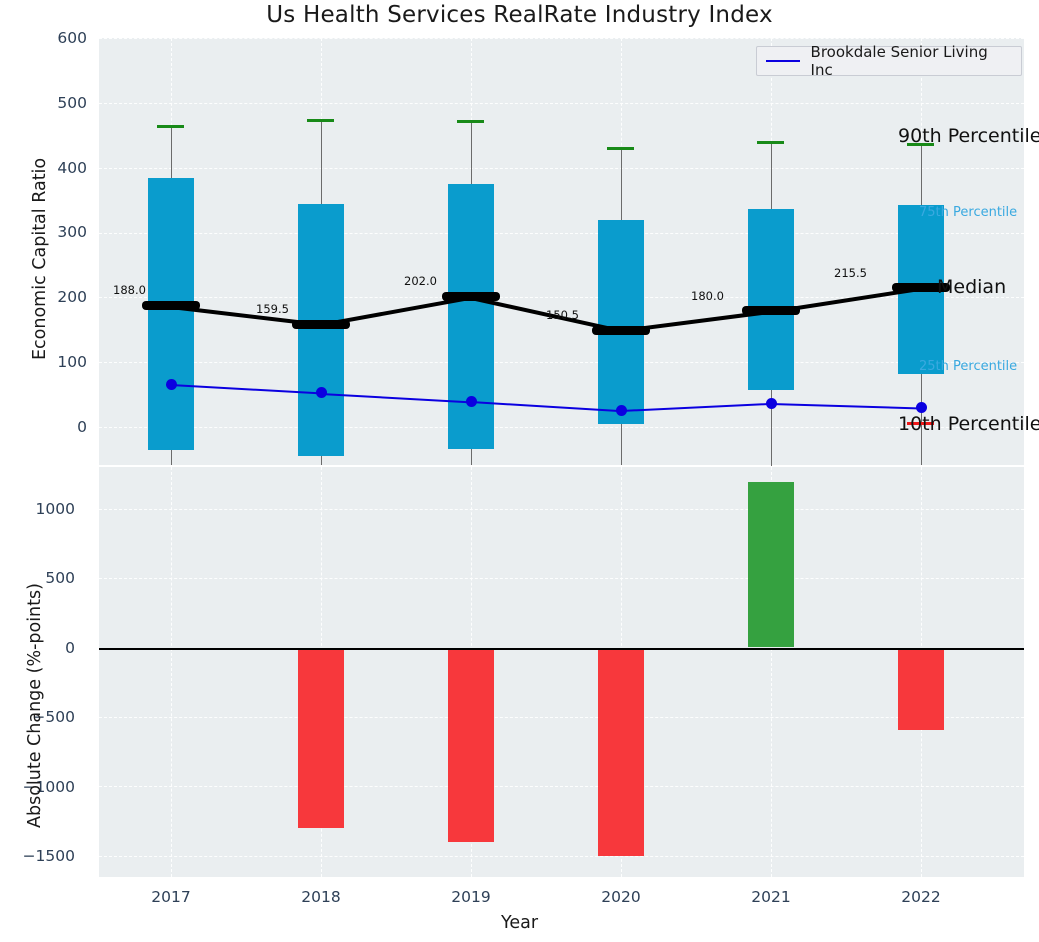 The width and height of the screenshot is (1039, 942). Describe the element at coordinates (968, 136) in the screenshot. I see `annotation-90th-percentile: 90th Percentile` at that location.